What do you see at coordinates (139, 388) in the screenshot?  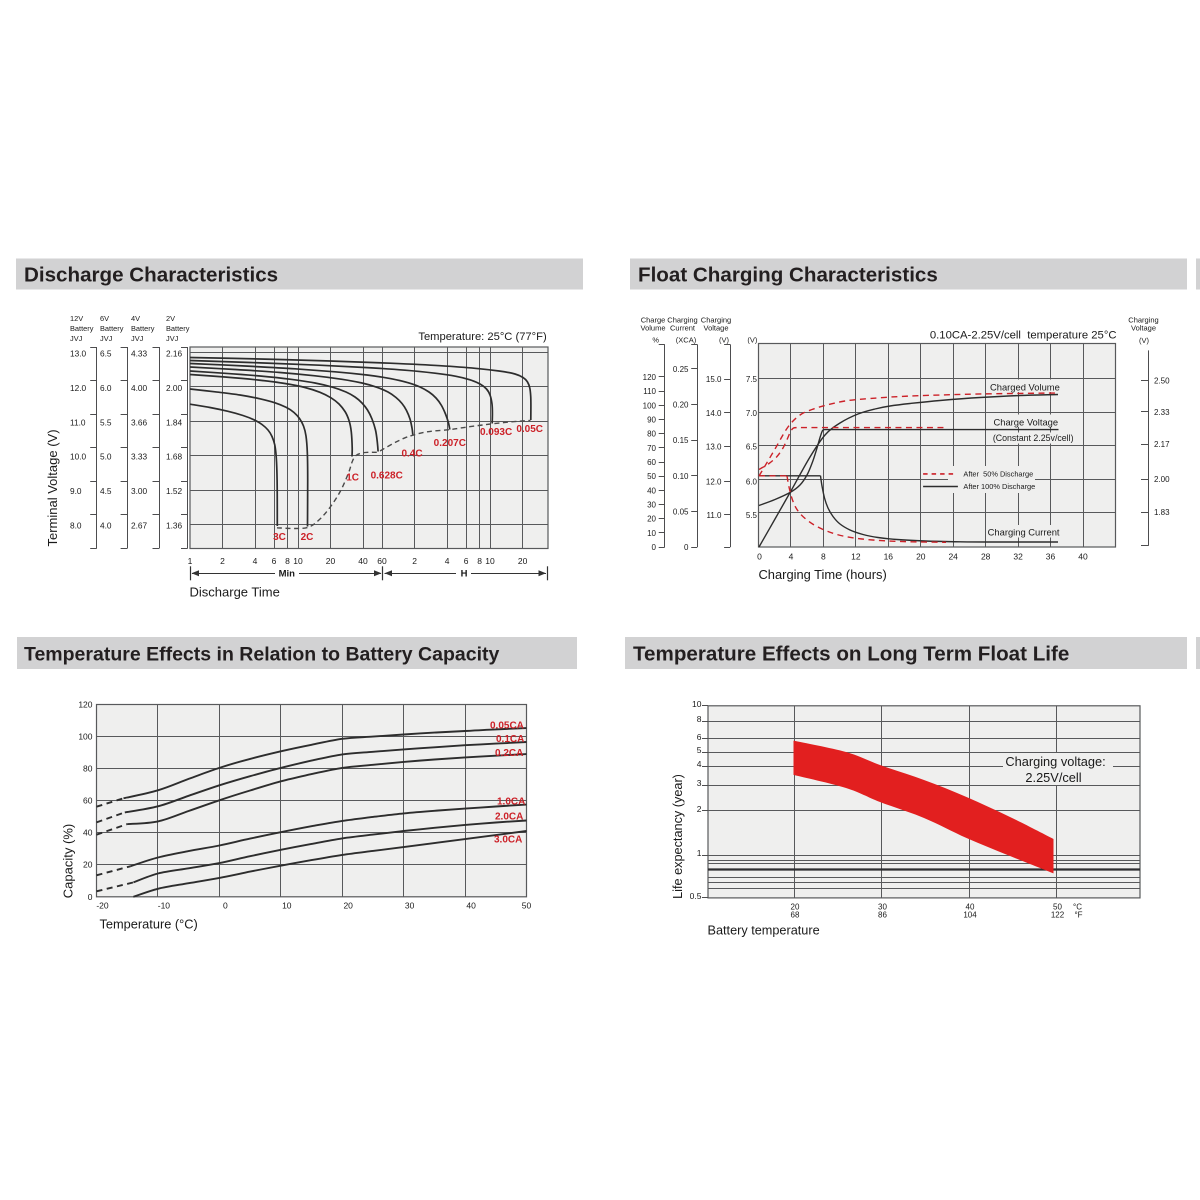 I see `svg-text: 4.00` at bounding box center [139, 388].